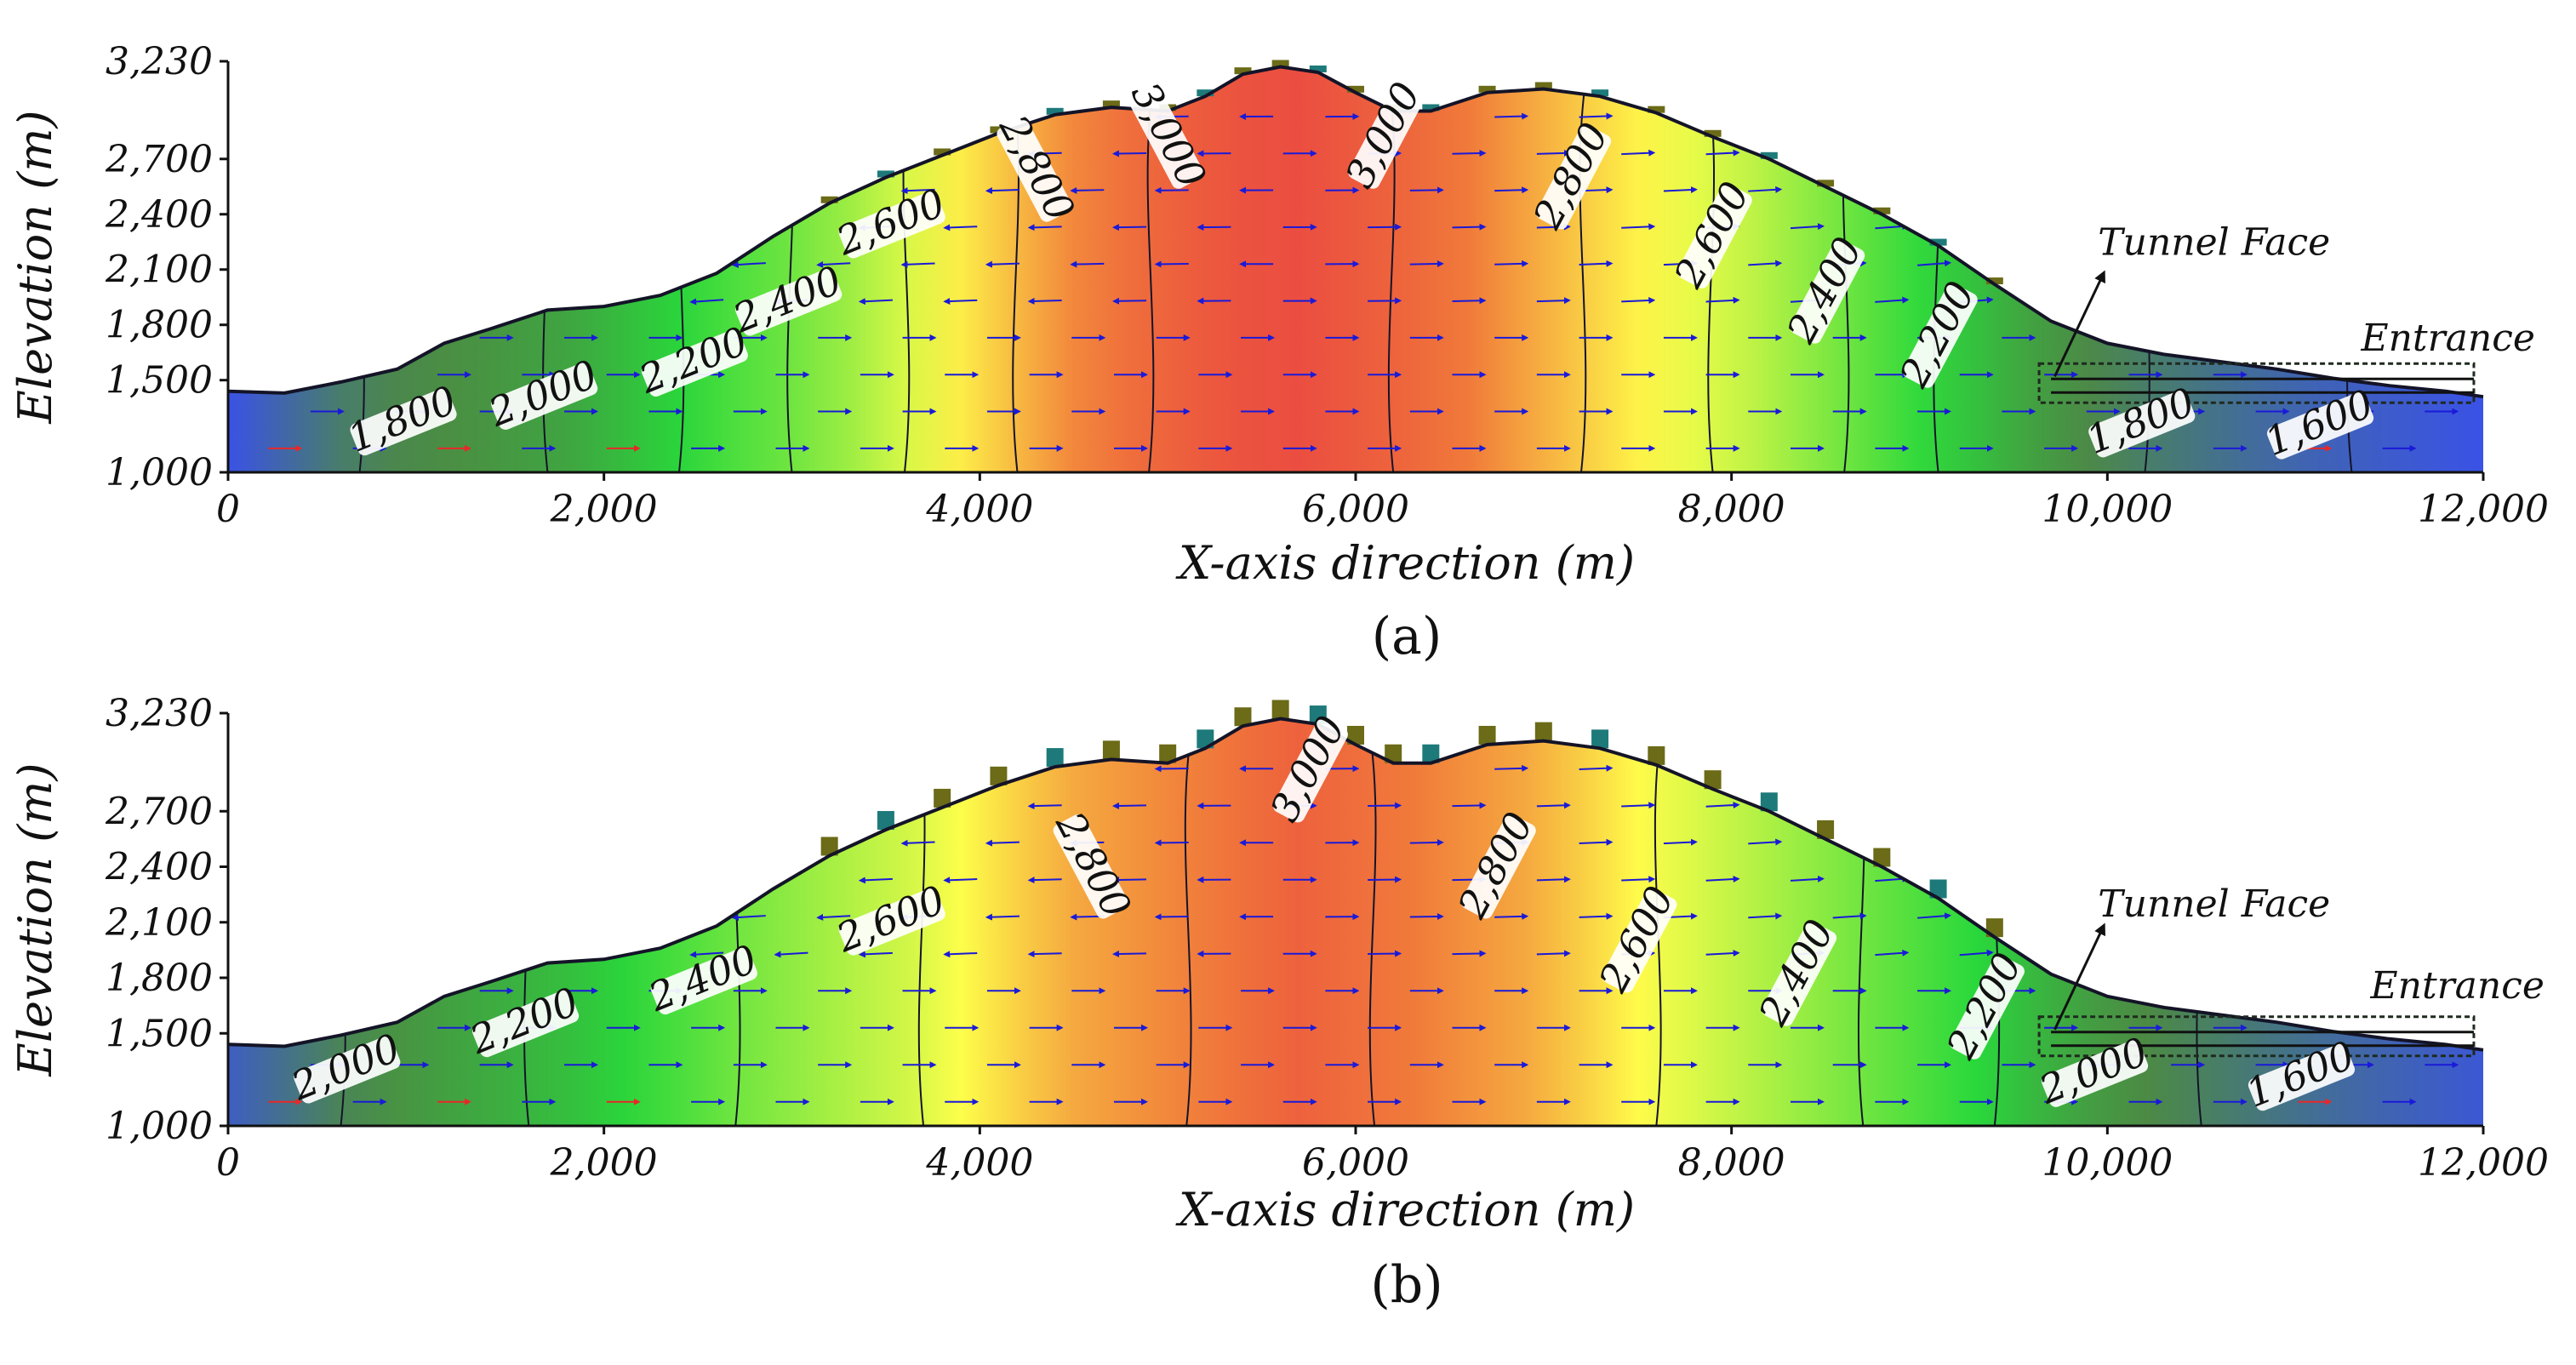 The image size is (2576, 1365). Describe the element at coordinates (2214, 904) in the screenshot. I see `tunnel-face-label: Tunnel Face` at that location.